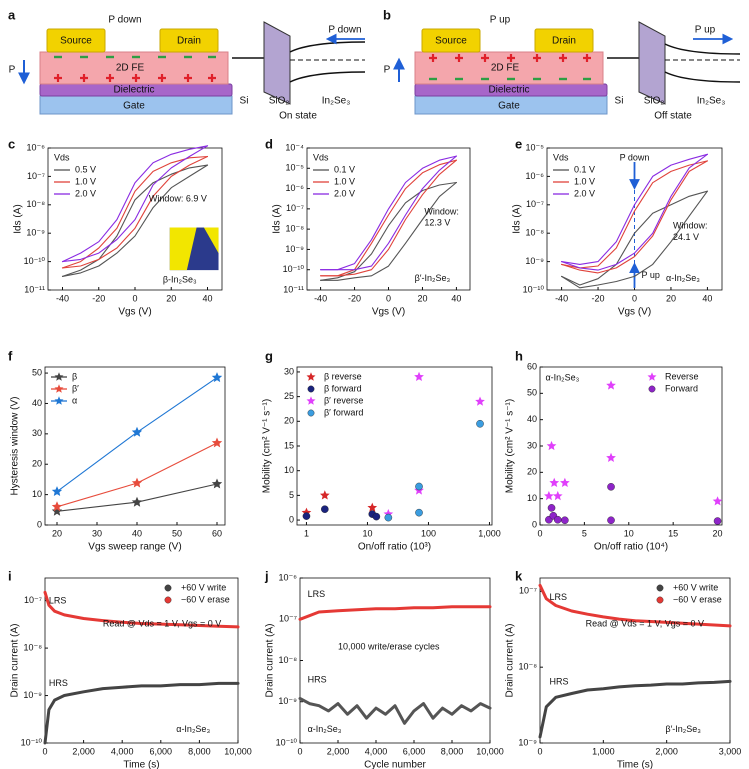 The width and height of the screenshot is (749, 769). What do you see at coordinates (683, 729) in the screenshot?
I see `annotation: β′-In₂Se₃` at bounding box center [683, 729].